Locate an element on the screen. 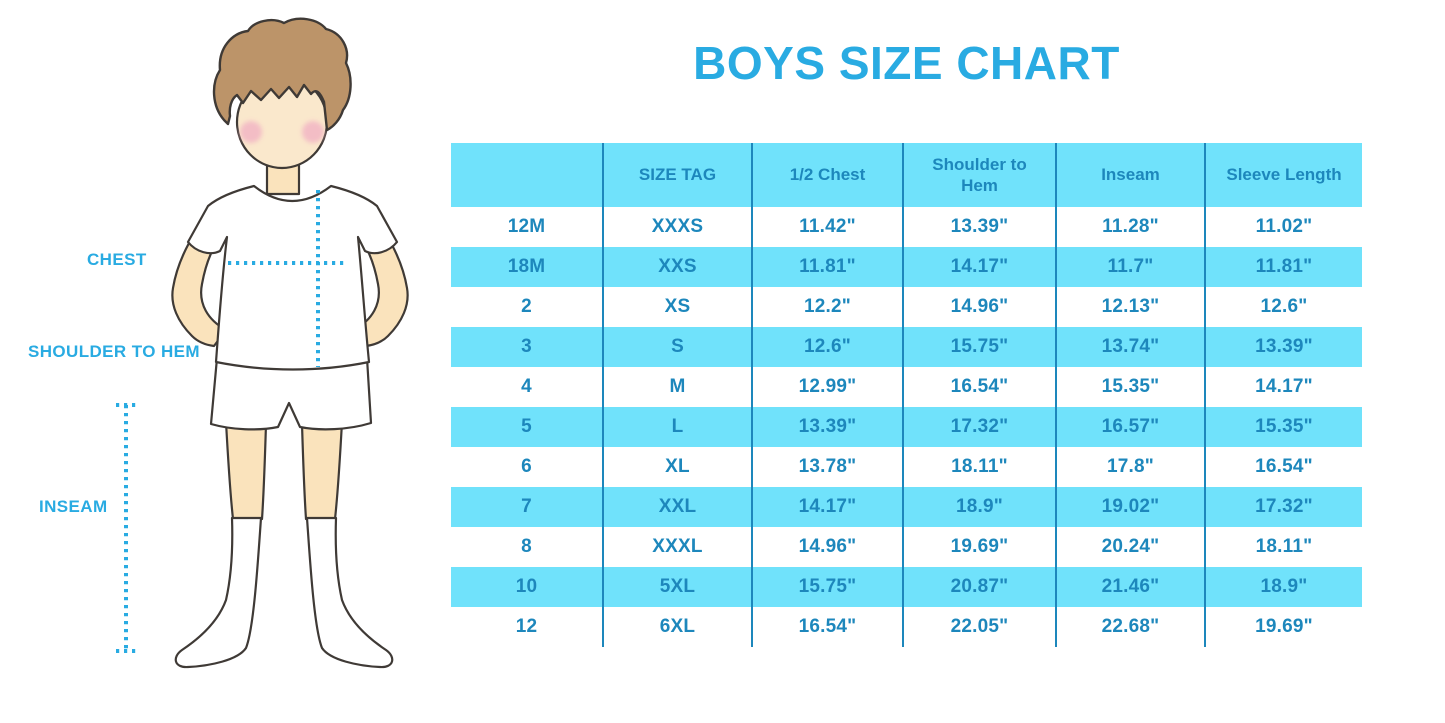  value-cell: 21.46" is located at coordinates (1130, 587).